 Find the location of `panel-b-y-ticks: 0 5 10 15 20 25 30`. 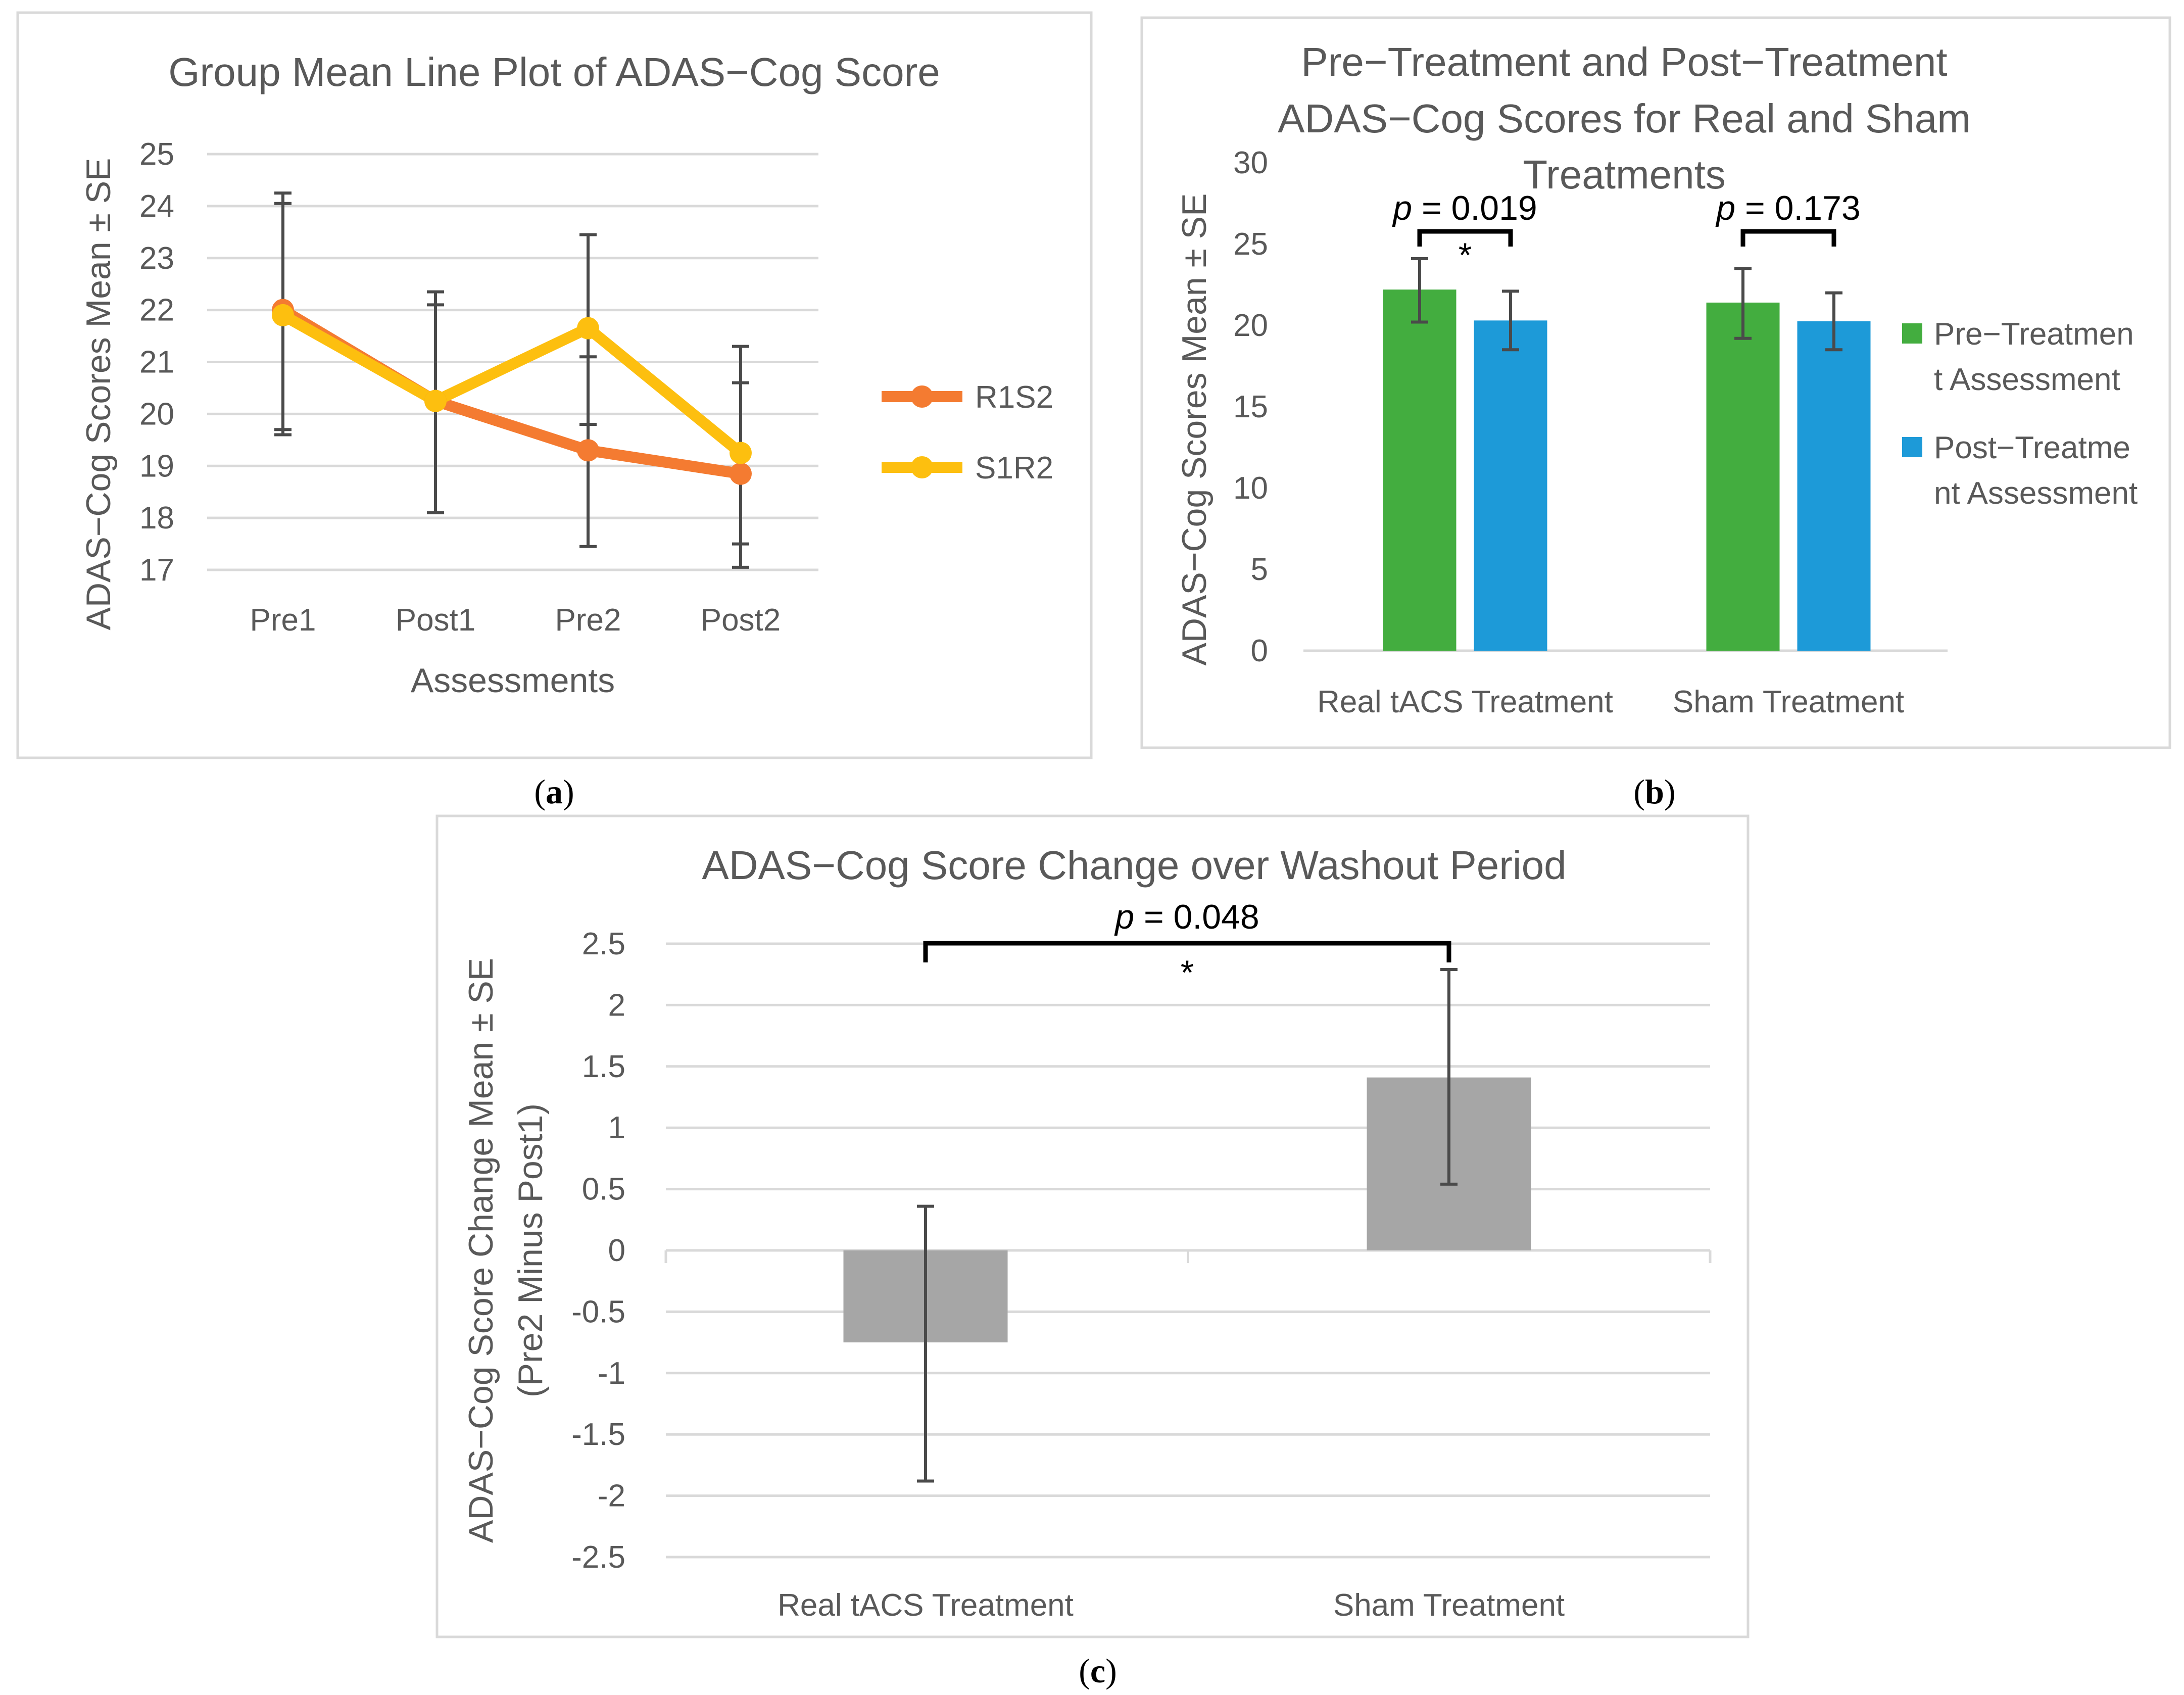

panel-b-y-ticks: 0 5 10 15 20 25 30 is located at coordinates (1250, 407).